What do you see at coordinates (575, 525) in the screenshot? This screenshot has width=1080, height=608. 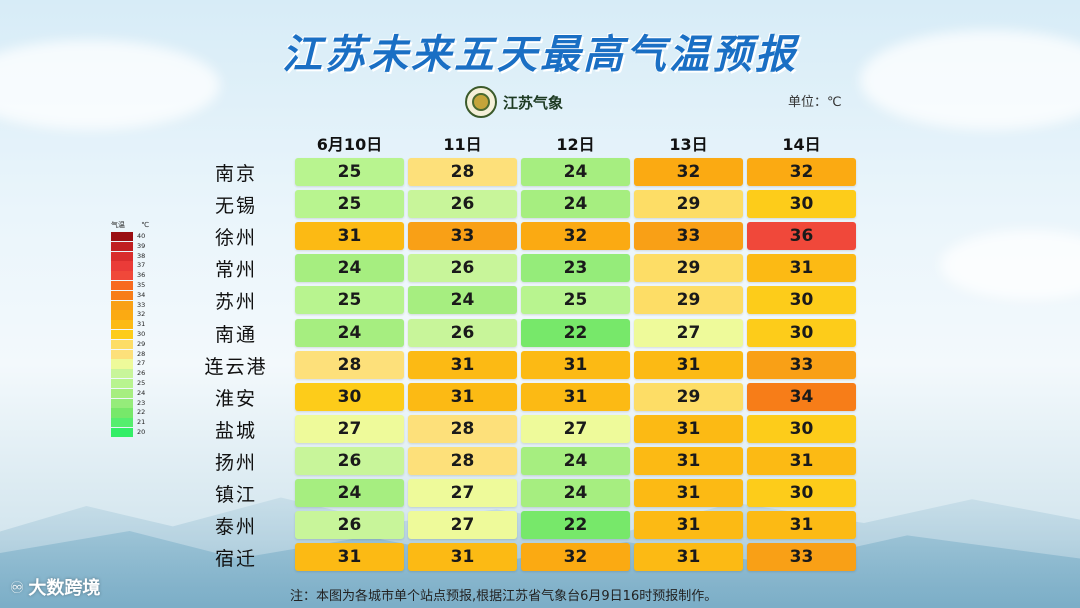 I see `temperature-cell: 22` at bounding box center [575, 525].